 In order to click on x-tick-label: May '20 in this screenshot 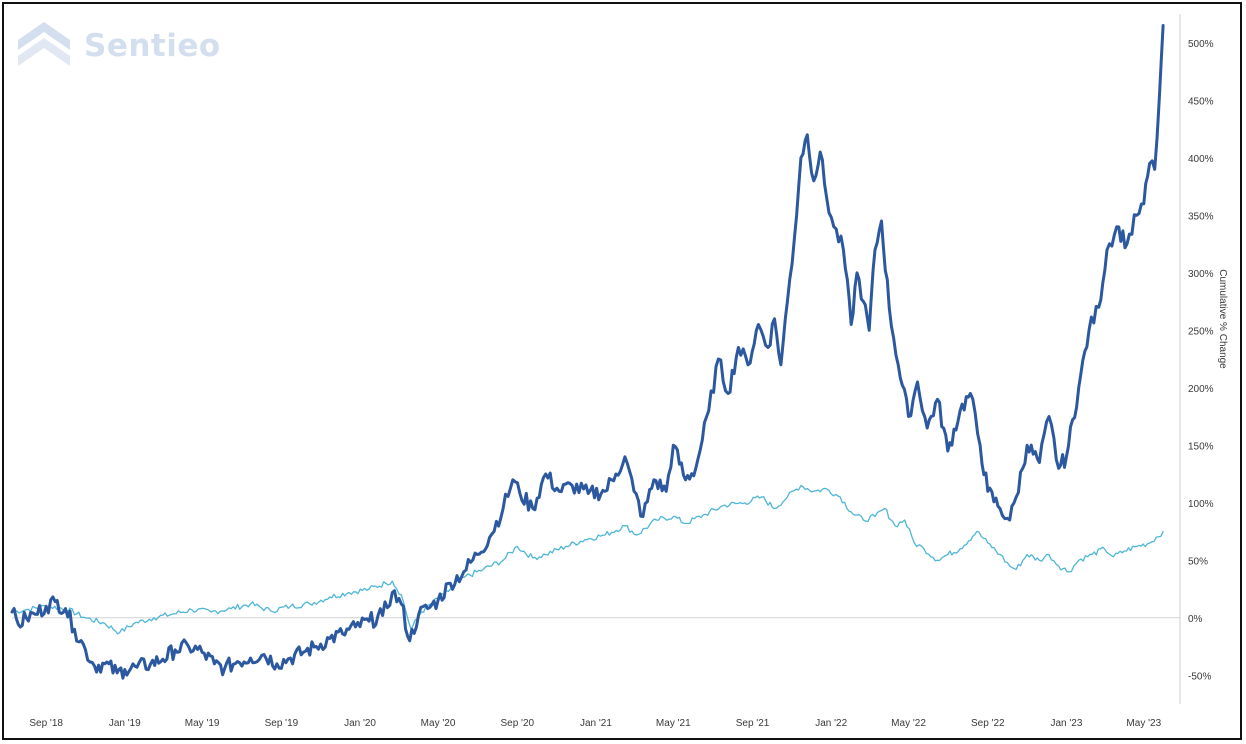, I will do `click(438, 723)`.